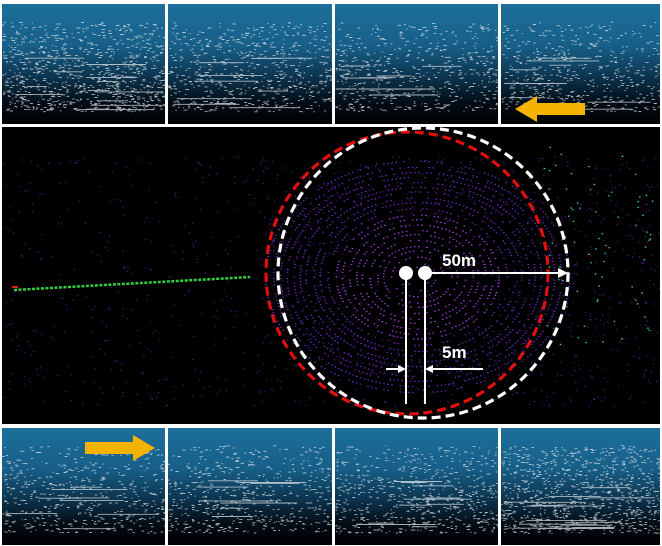  I want to click on top-frame-2-points, so click(250, 67).